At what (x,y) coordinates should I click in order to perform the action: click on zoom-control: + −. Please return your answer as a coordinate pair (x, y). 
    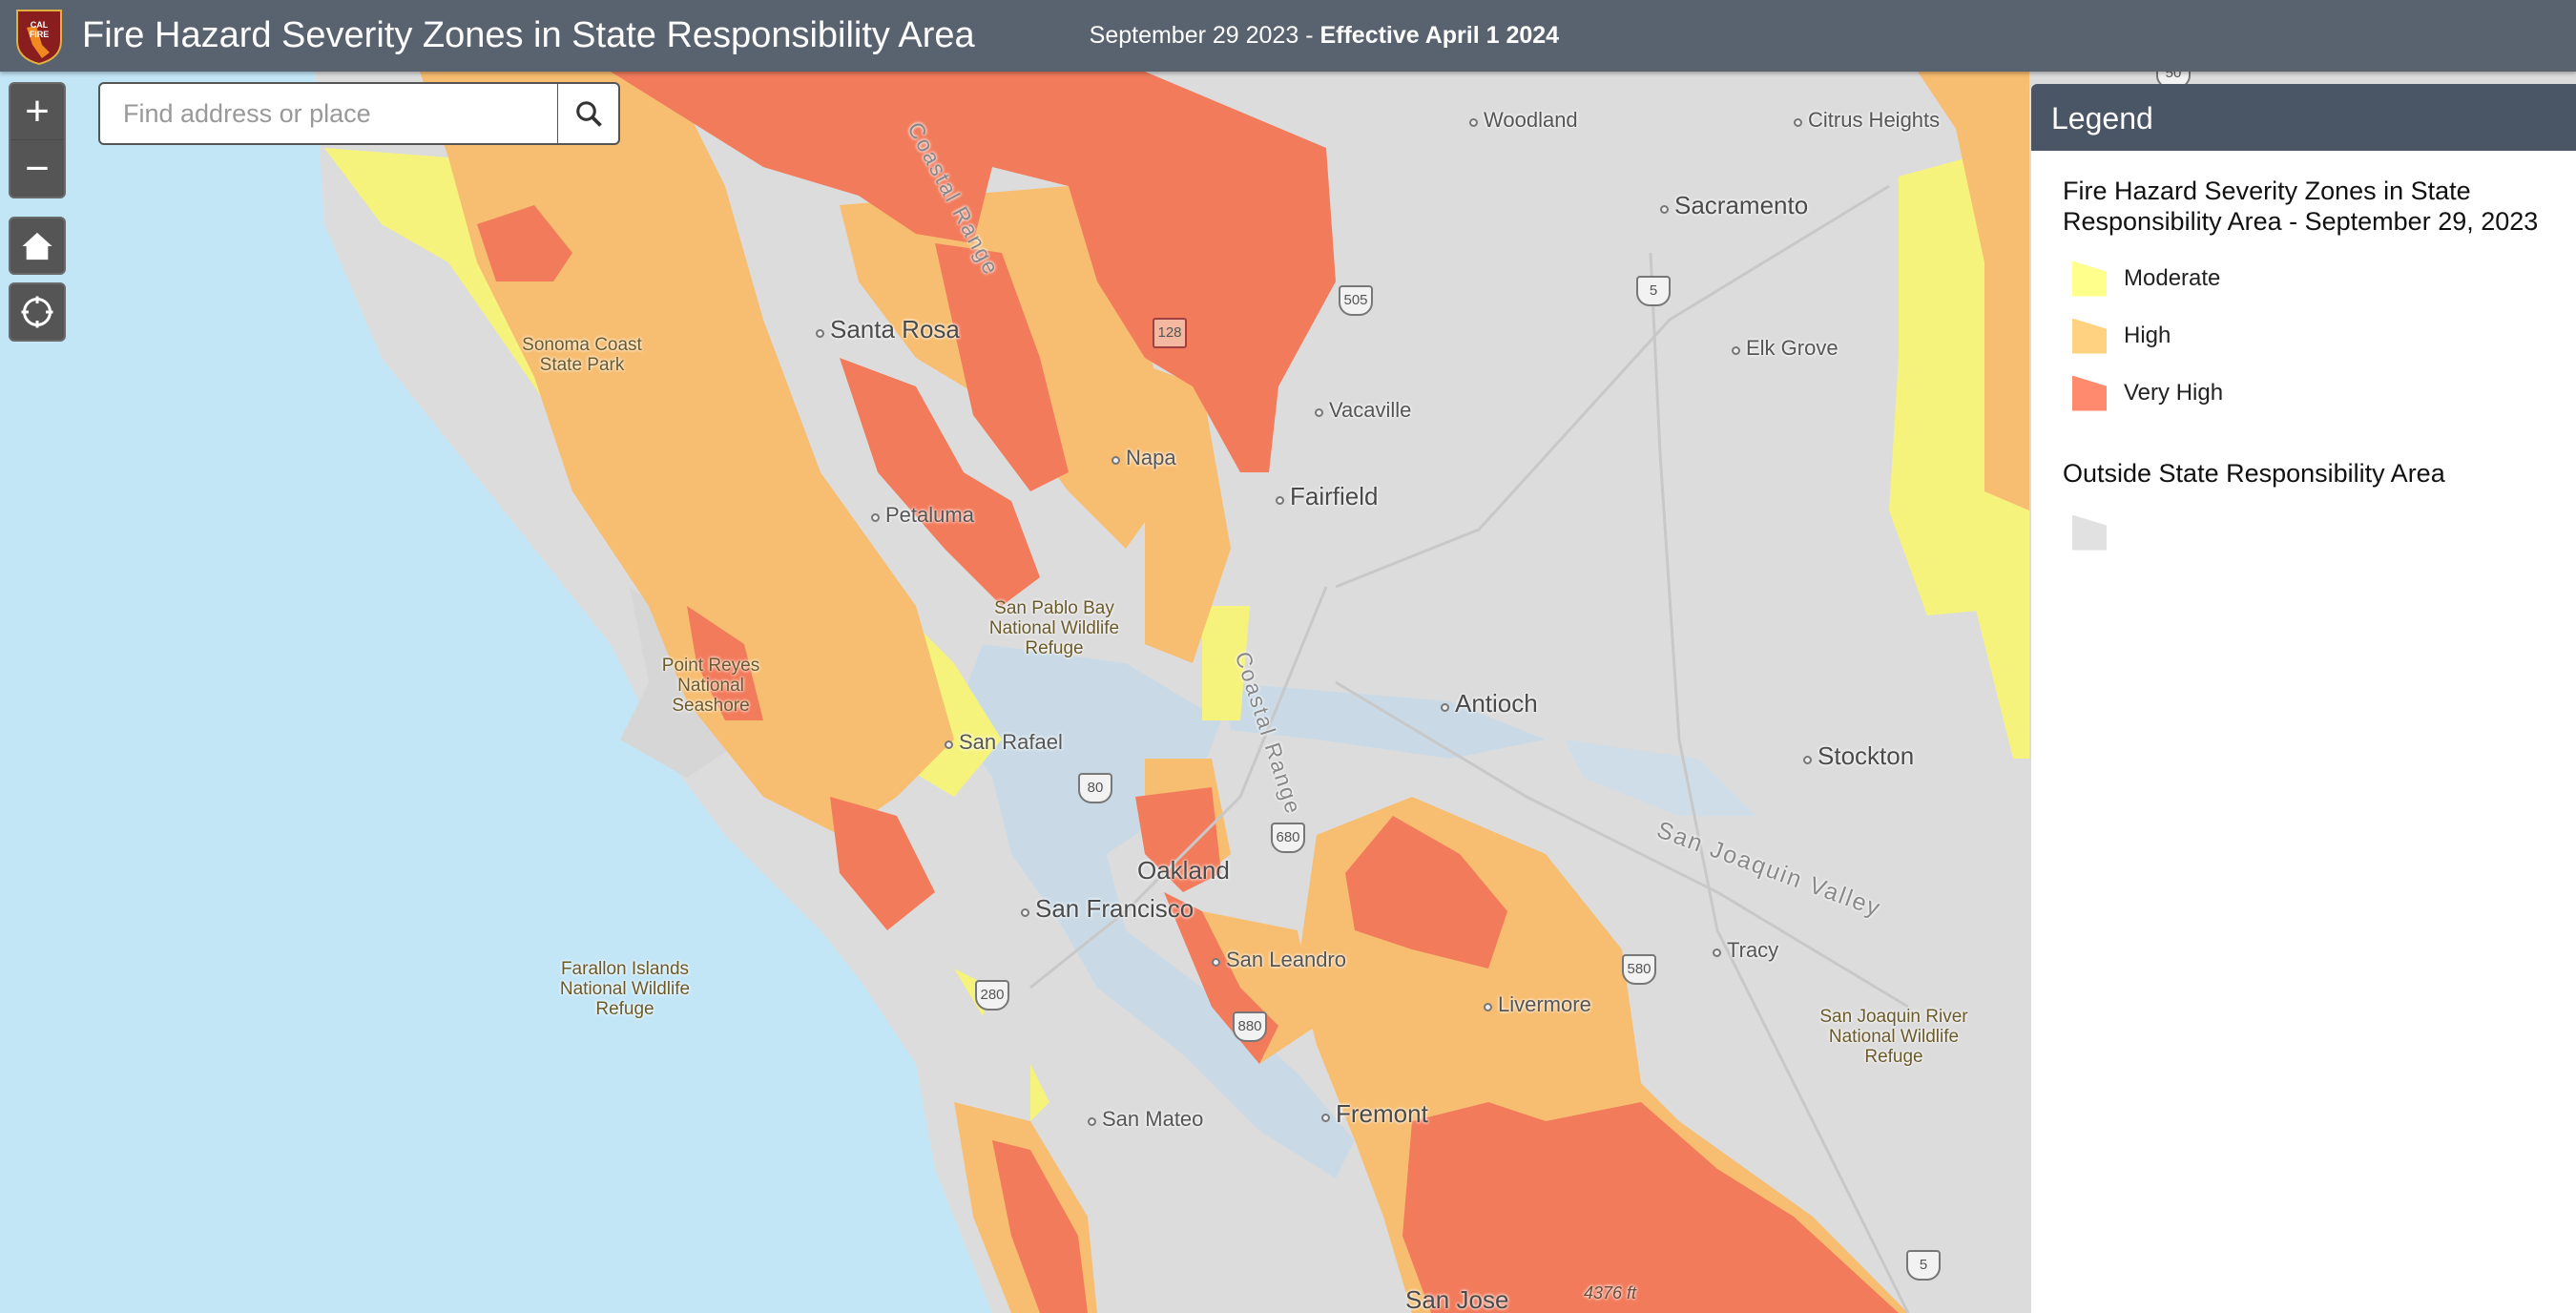
    Looking at the image, I should click on (37, 140).